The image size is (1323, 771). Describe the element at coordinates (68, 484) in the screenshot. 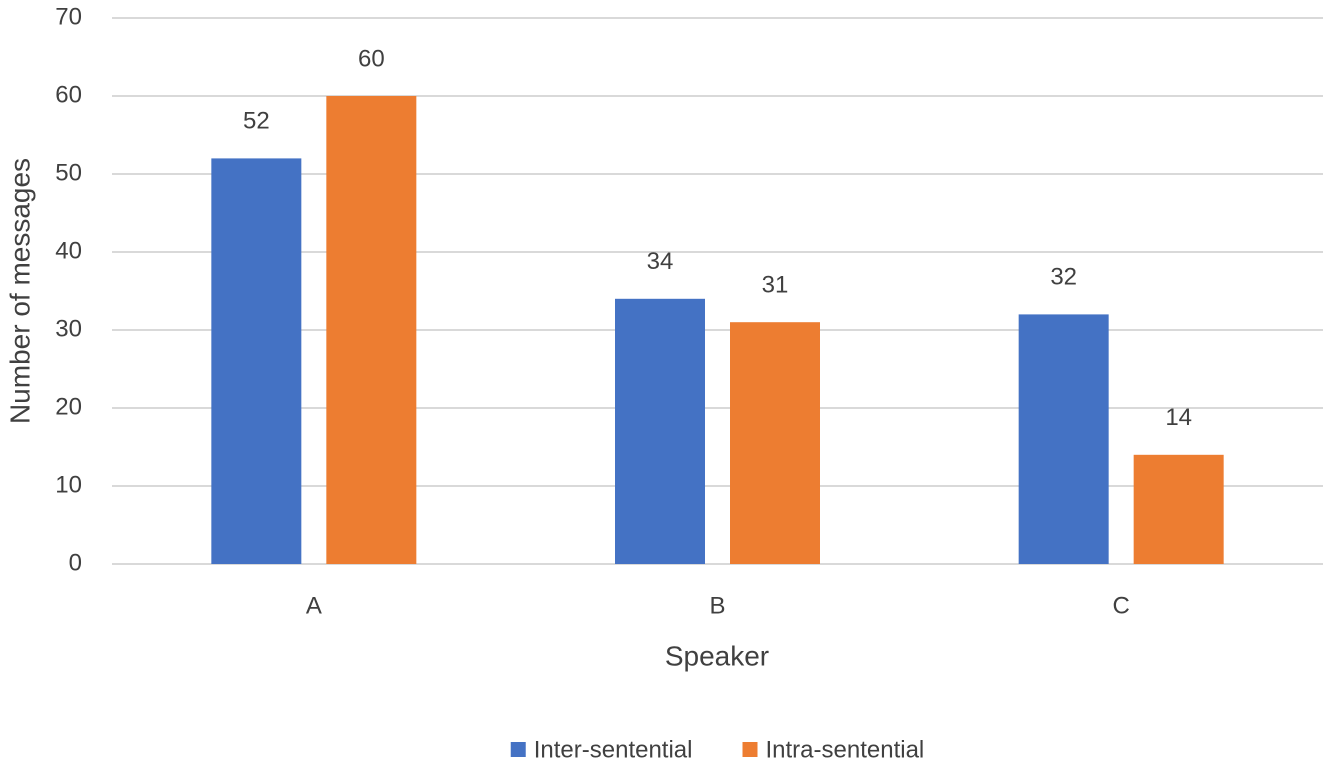

I see `y-tick-label: 10` at that location.